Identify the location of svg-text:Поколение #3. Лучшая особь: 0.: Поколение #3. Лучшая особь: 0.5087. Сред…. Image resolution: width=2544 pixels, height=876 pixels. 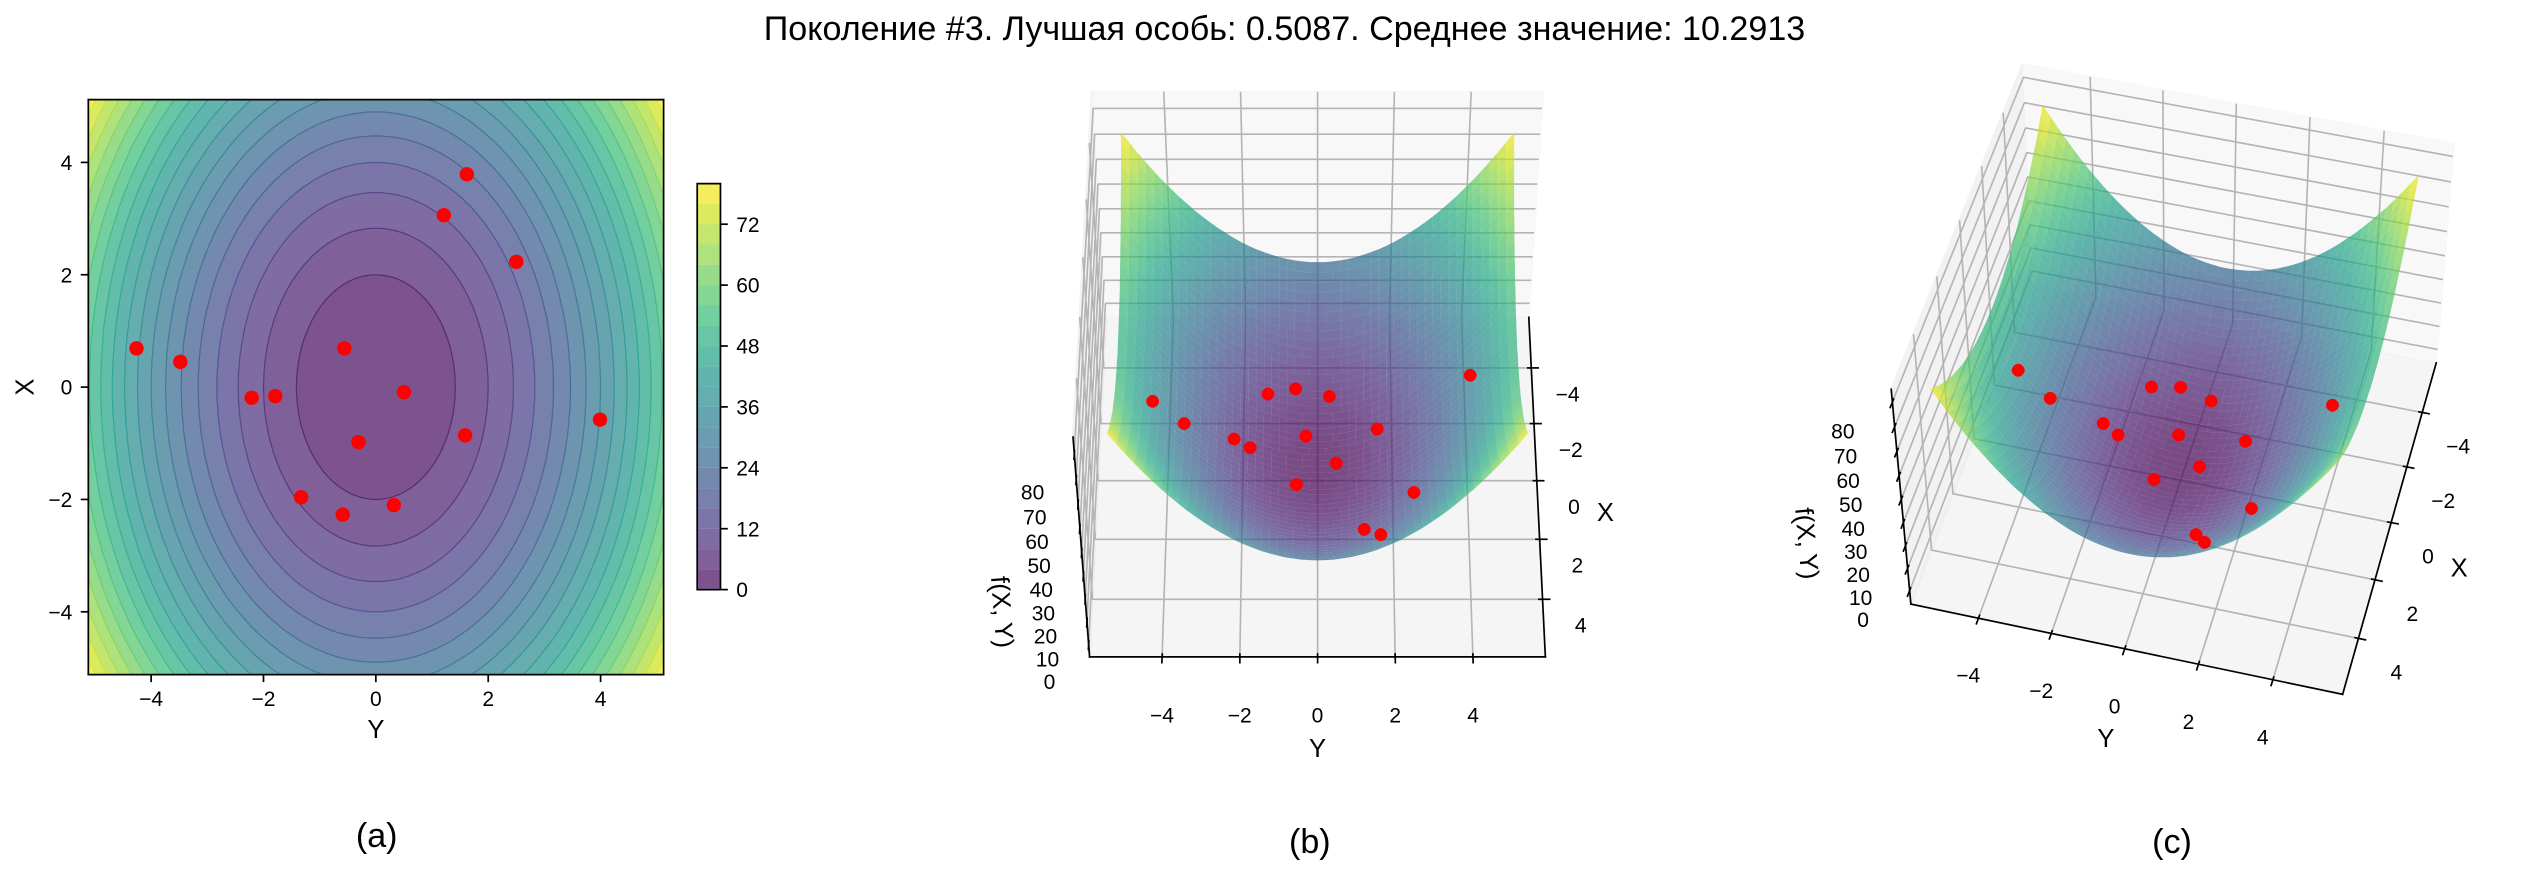
(1284, 29).